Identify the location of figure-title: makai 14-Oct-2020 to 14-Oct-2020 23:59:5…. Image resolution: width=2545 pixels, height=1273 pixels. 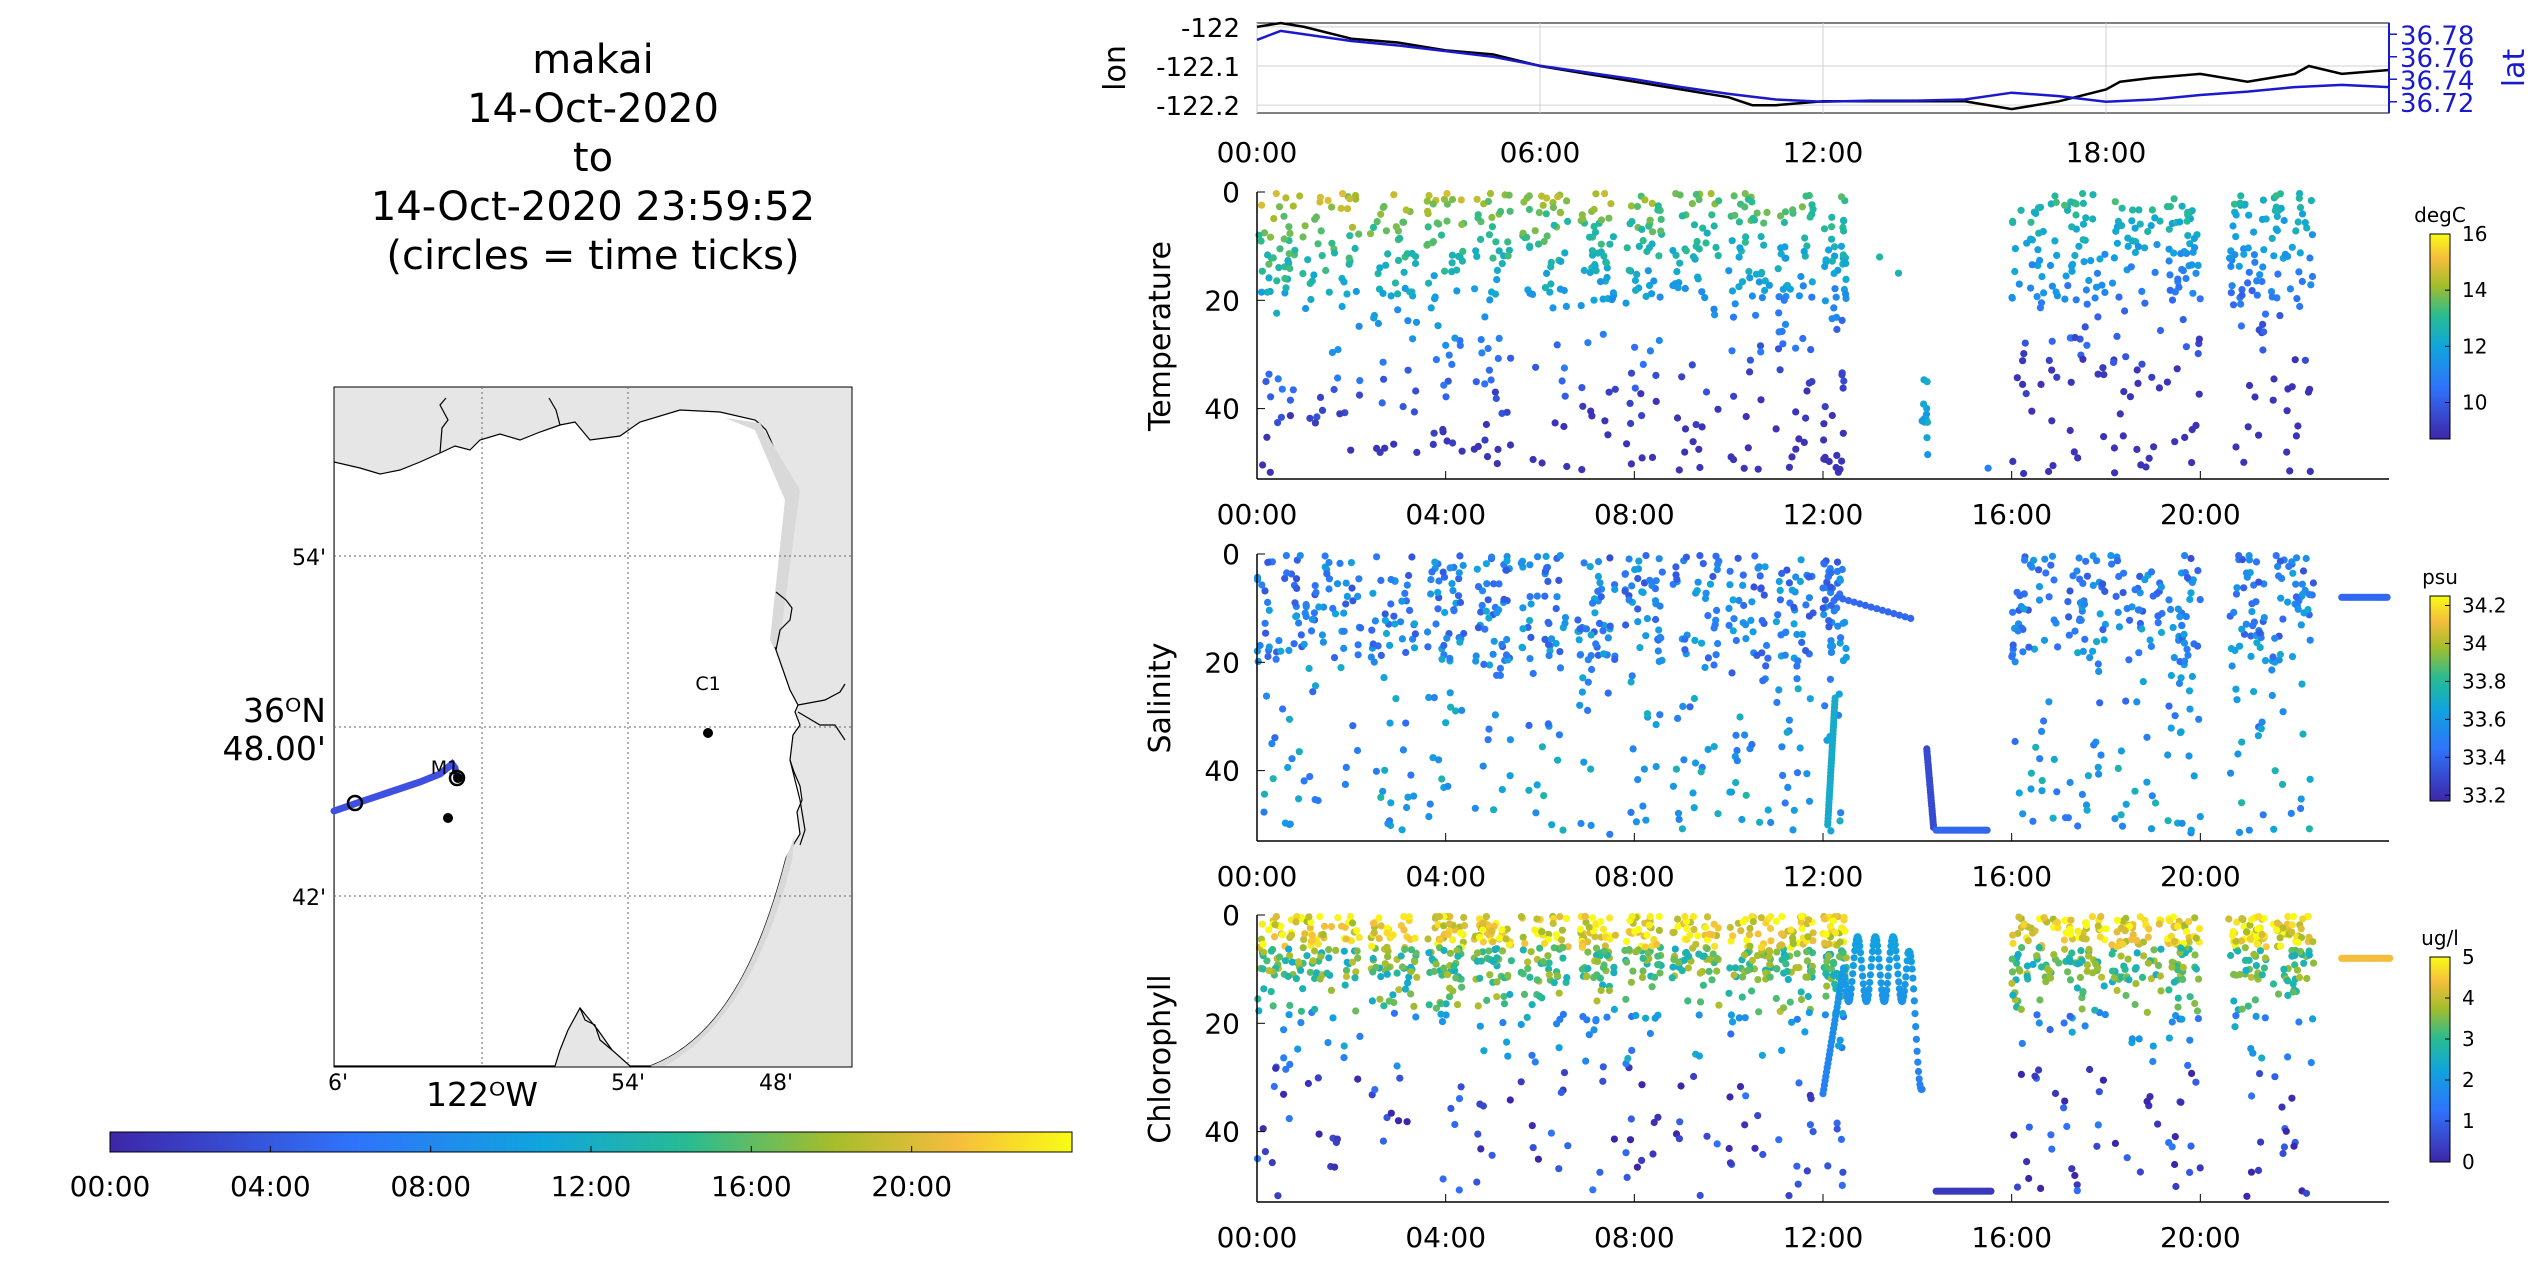
(593, 158).